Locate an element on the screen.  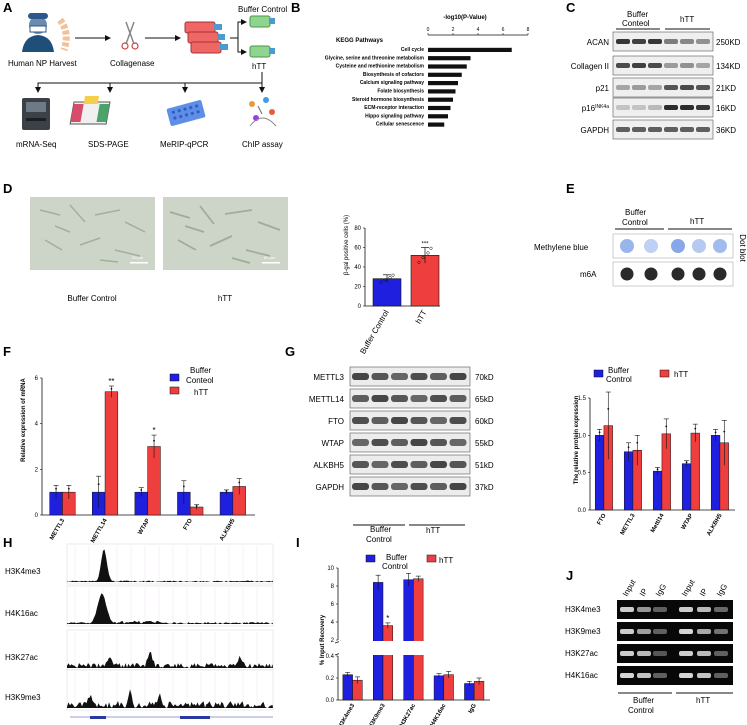
y-tick-label: 80 is located at coordinates (357, 229).